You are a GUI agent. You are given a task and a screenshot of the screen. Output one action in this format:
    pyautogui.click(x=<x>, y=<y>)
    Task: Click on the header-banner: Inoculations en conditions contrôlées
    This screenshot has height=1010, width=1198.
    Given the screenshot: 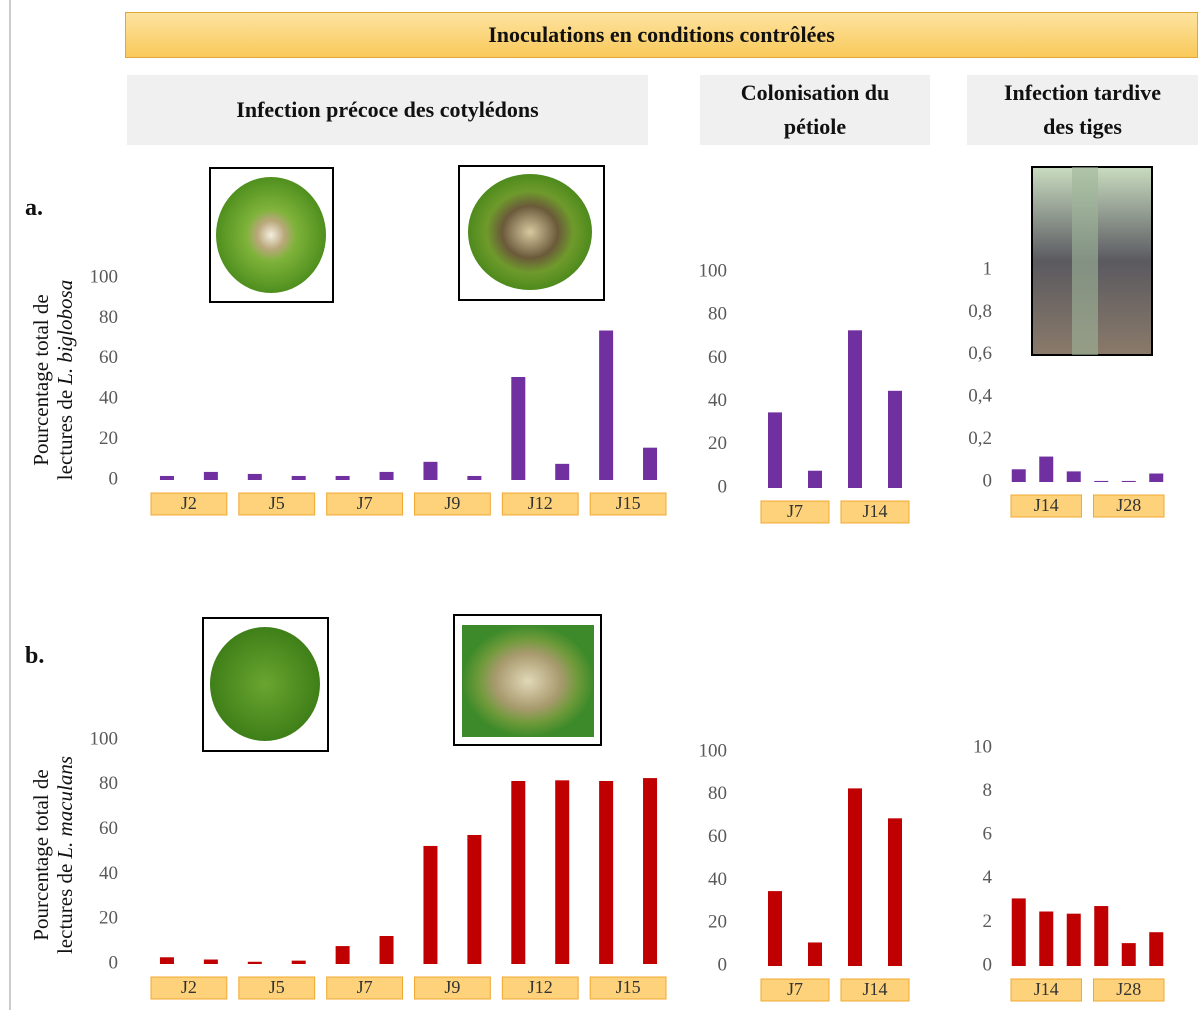 What is the action you would take?
    pyautogui.click(x=661, y=35)
    